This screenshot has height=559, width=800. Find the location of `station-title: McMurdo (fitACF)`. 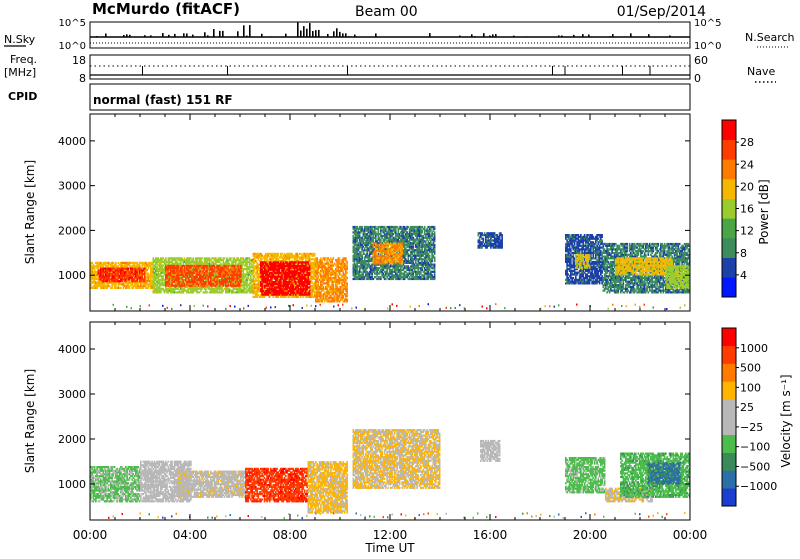

station-title: McMurdo (fitACF) is located at coordinates (166, 9).